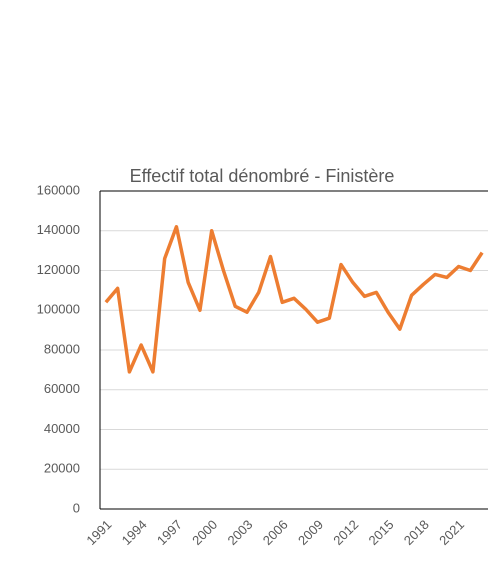 Image resolution: width=490 pixels, height=568 pixels. I want to click on x-tick-label: 2006, so click(275, 532).